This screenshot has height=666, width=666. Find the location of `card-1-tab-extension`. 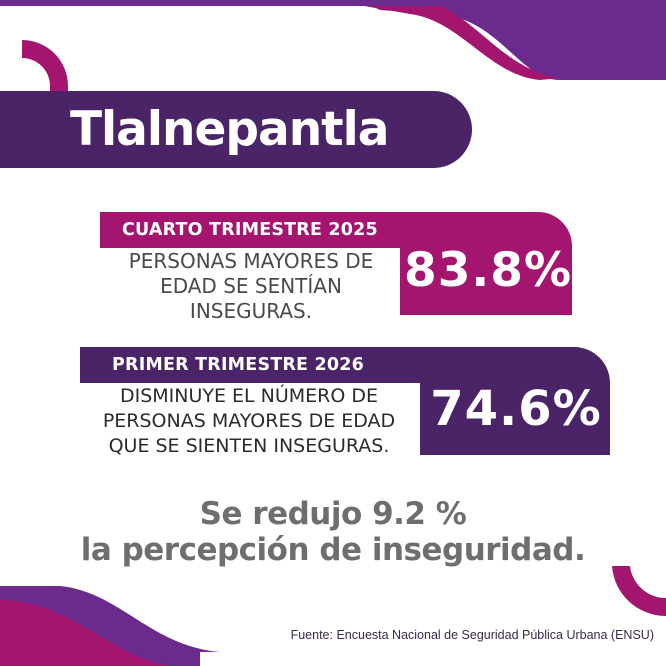

card-1-tab-extension is located at coordinates (355, 230).